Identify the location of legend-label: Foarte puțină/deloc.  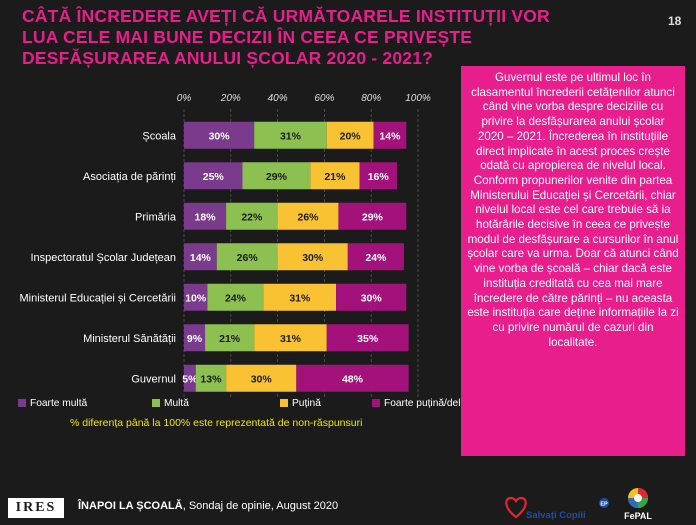
(428, 403).